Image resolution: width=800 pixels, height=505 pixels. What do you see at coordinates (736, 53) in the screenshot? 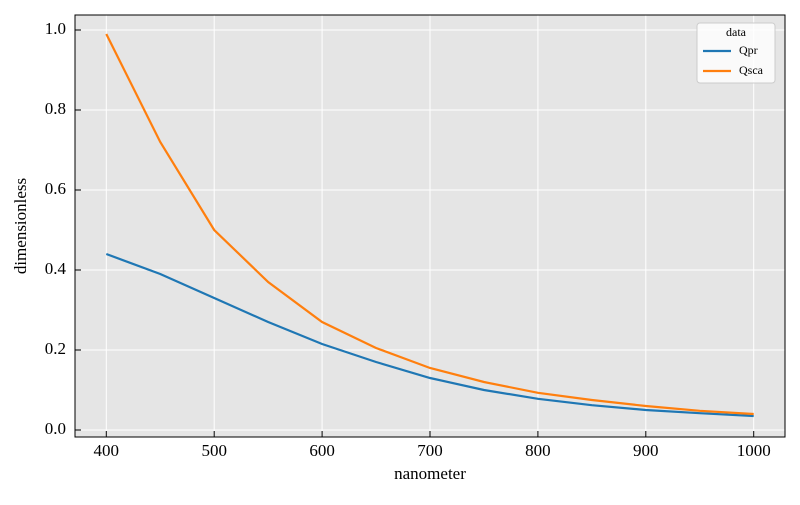
I see `legend-box` at bounding box center [736, 53].